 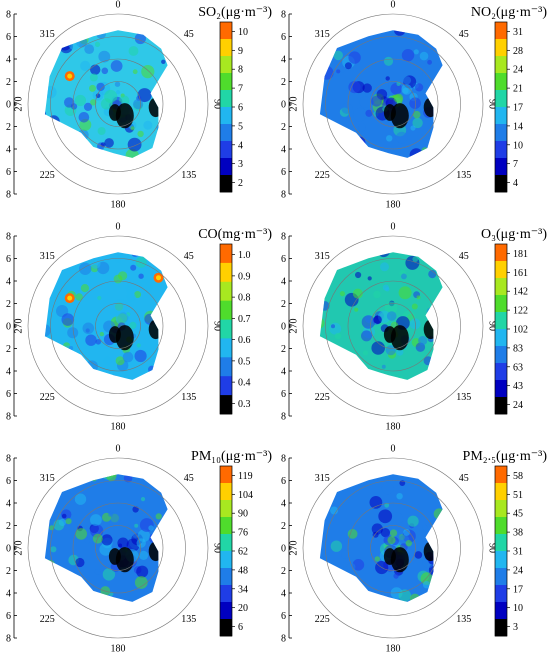 What do you see at coordinates (243, 514) in the screenshot?
I see `colorbar-tick-label: 90` at bounding box center [243, 514].